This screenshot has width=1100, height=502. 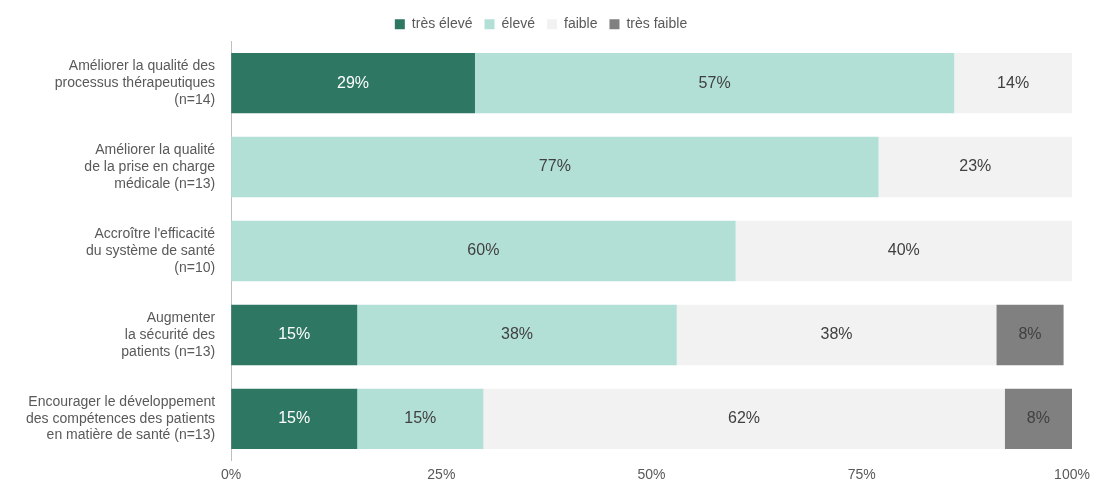 What do you see at coordinates (231, 474) in the screenshot?
I see `x-tick-label: 0%` at bounding box center [231, 474].